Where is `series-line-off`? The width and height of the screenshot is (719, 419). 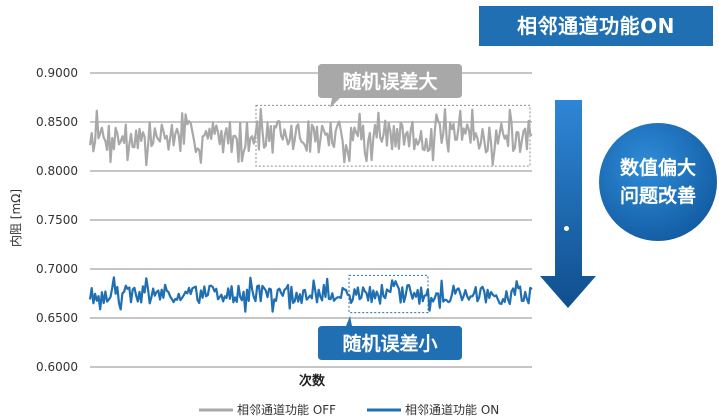
series-line-off is located at coordinates (310, 137).